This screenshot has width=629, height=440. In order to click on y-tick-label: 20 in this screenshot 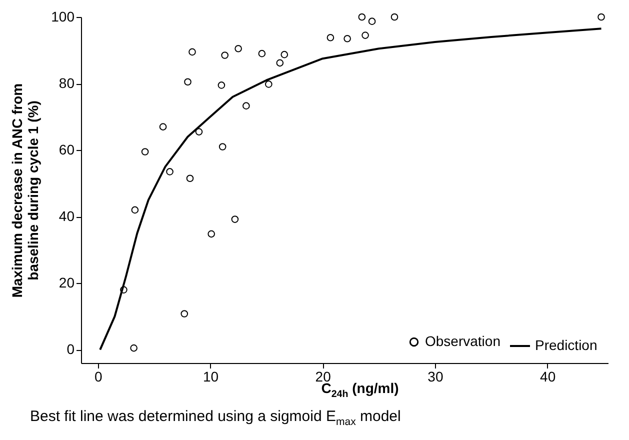, I will do `click(66, 282)`.